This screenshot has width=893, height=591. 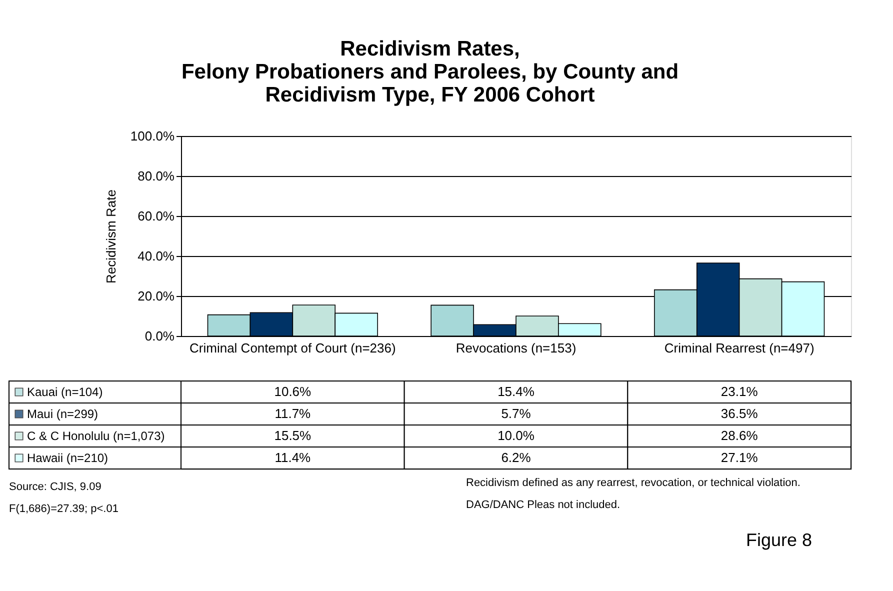 I want to click on y-tick-label: 40.0%, so click(x=156, y=256).